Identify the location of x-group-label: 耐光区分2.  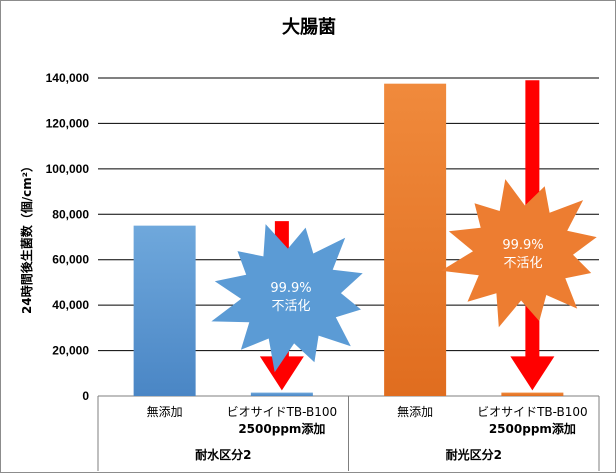
(474, 454).